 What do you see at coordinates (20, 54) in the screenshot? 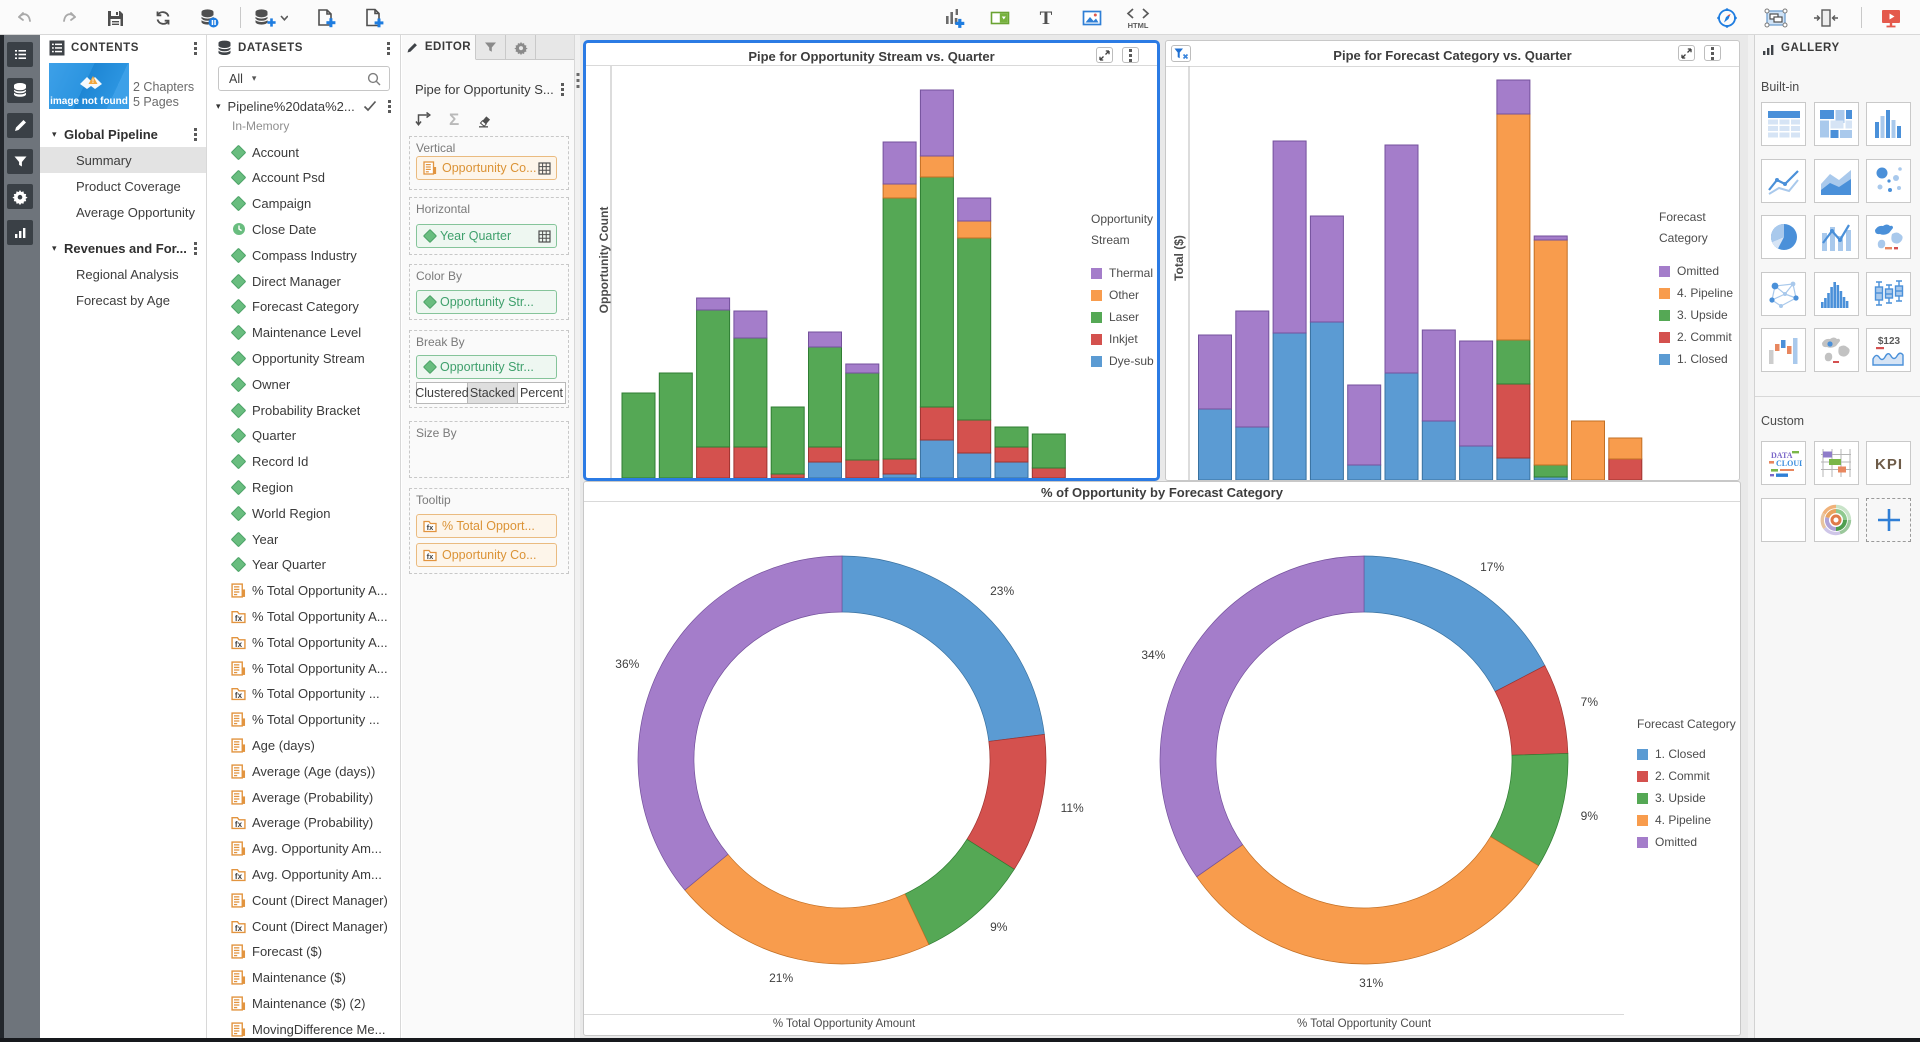
I see `rail-contents-icon` at bounding box center [20, 54].